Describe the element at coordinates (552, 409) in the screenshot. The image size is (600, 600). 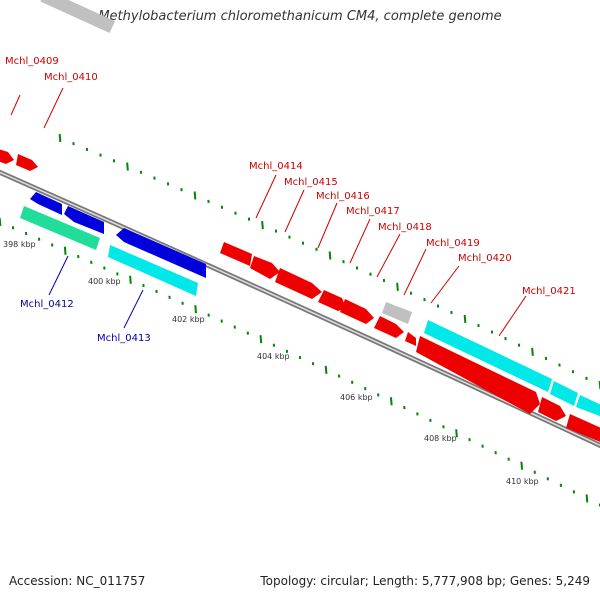
I see `feature-mchl-0421c` at that location.